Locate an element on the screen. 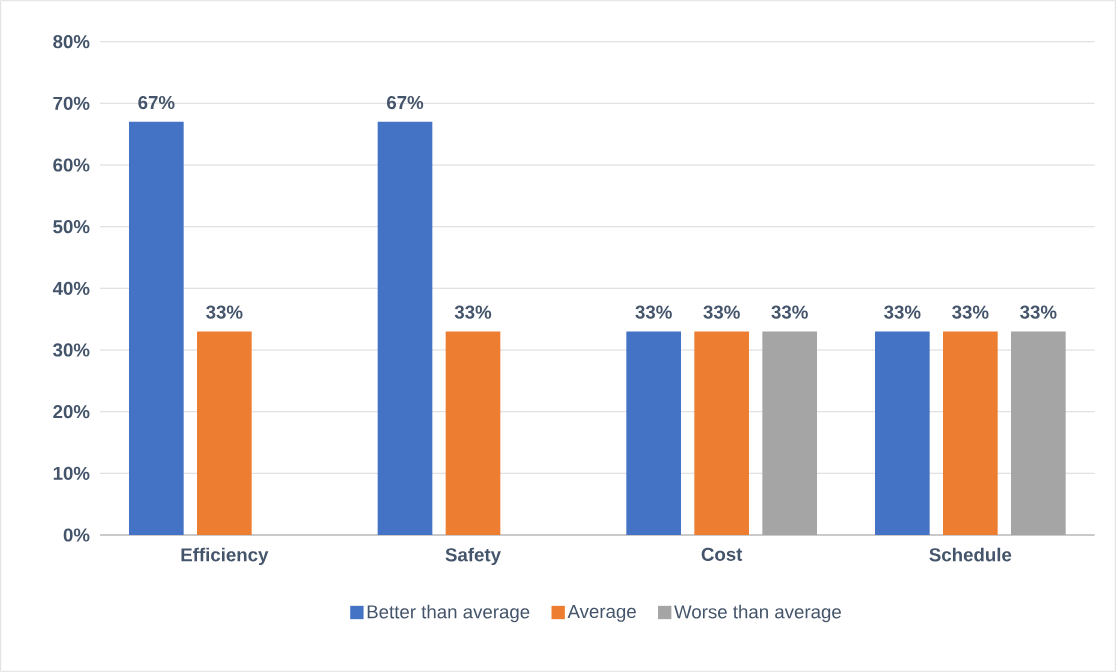 Image resolution: width=1116 pixels, height=672 pixels. y-tick-label: 20% is located at coordinates (71, 412).